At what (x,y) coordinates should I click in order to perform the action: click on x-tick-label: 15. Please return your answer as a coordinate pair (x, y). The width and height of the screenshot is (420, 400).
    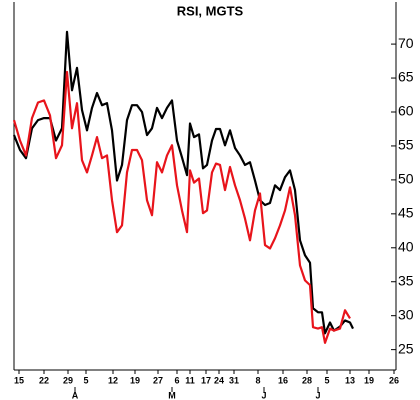
    Looking at the image, I should click on (19, 380).